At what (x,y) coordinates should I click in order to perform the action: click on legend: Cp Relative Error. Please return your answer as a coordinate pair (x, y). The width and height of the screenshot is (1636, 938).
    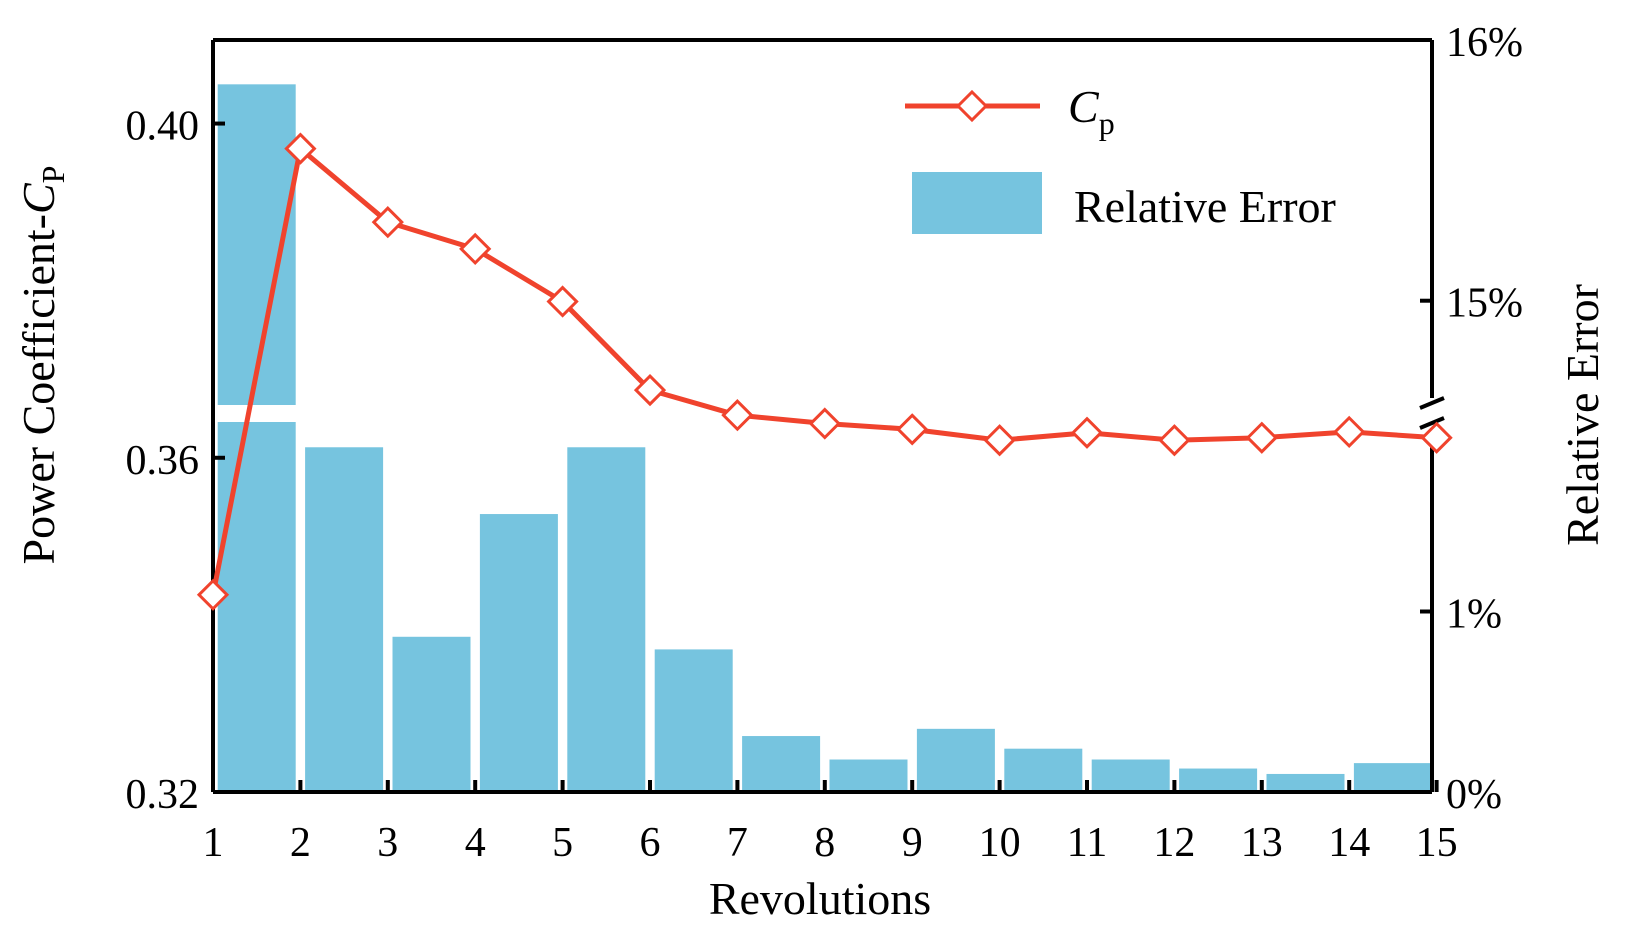
    Looking at the image, I should click on (1120, 157).